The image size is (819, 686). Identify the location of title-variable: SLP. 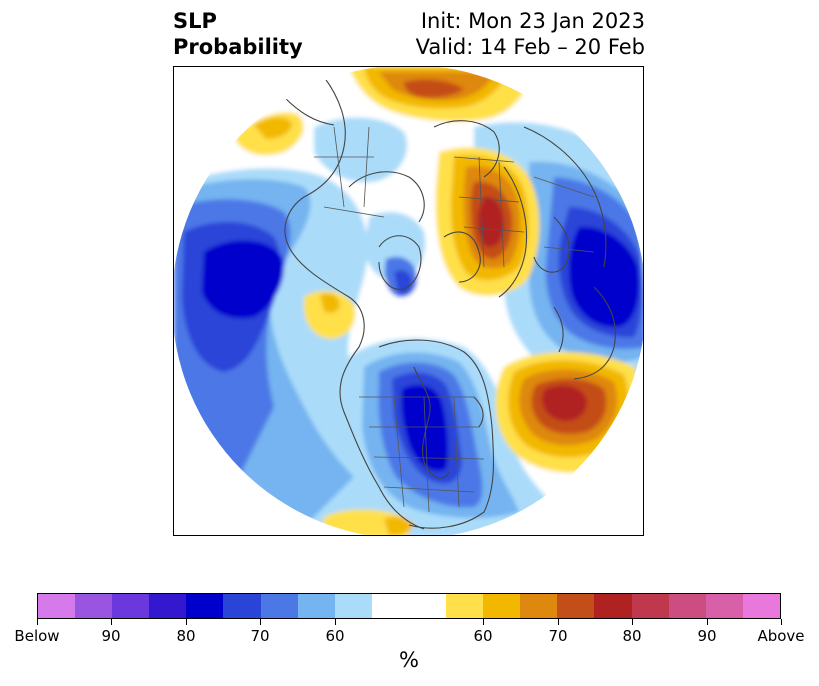
(195, 21).